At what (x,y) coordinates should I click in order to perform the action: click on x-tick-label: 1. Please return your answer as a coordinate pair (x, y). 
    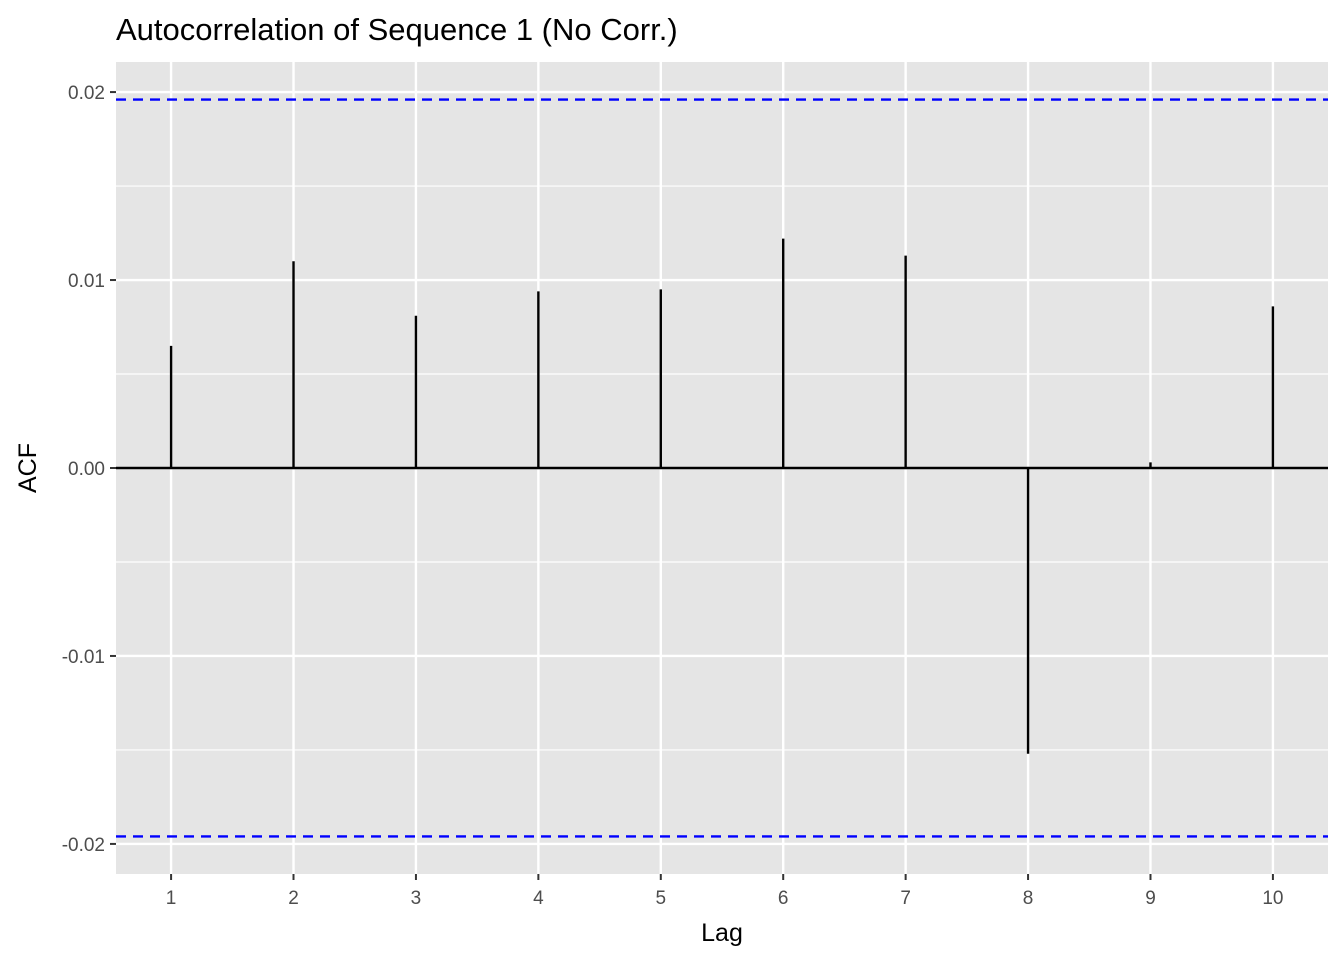
    Looking at the image, I should click on (171, 898).